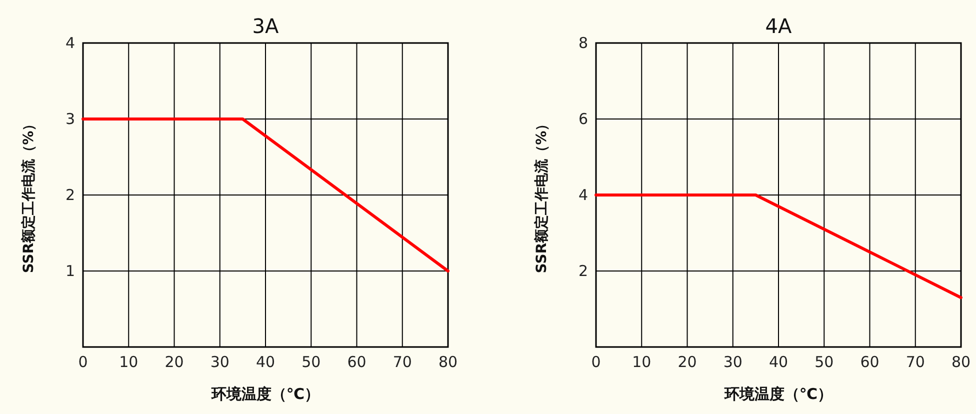  Describe the element at coordinates (70, 119) in the screenshot. I see `y-tick-label: 3` at that location.